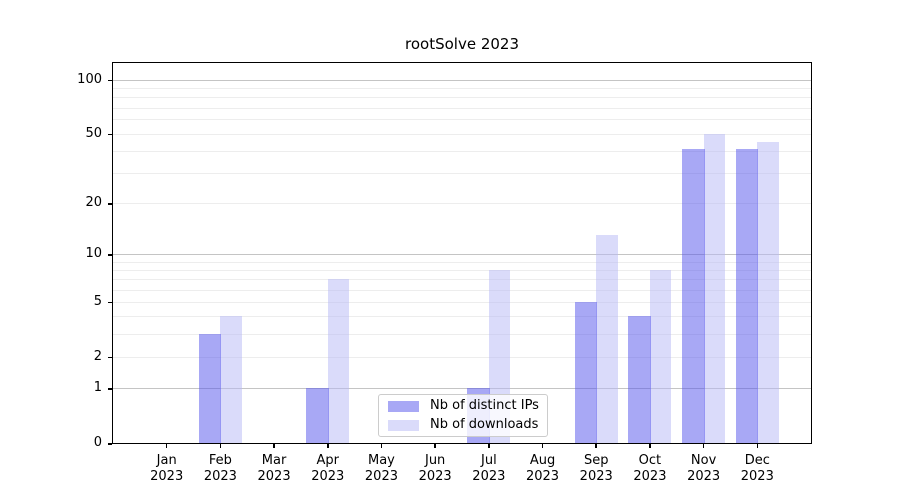 The width and height of the screenshot is (900, 500). Describe the element at coordinates (403, 425) in the screenshot. I see `legend-swatch-downloads` at that location.